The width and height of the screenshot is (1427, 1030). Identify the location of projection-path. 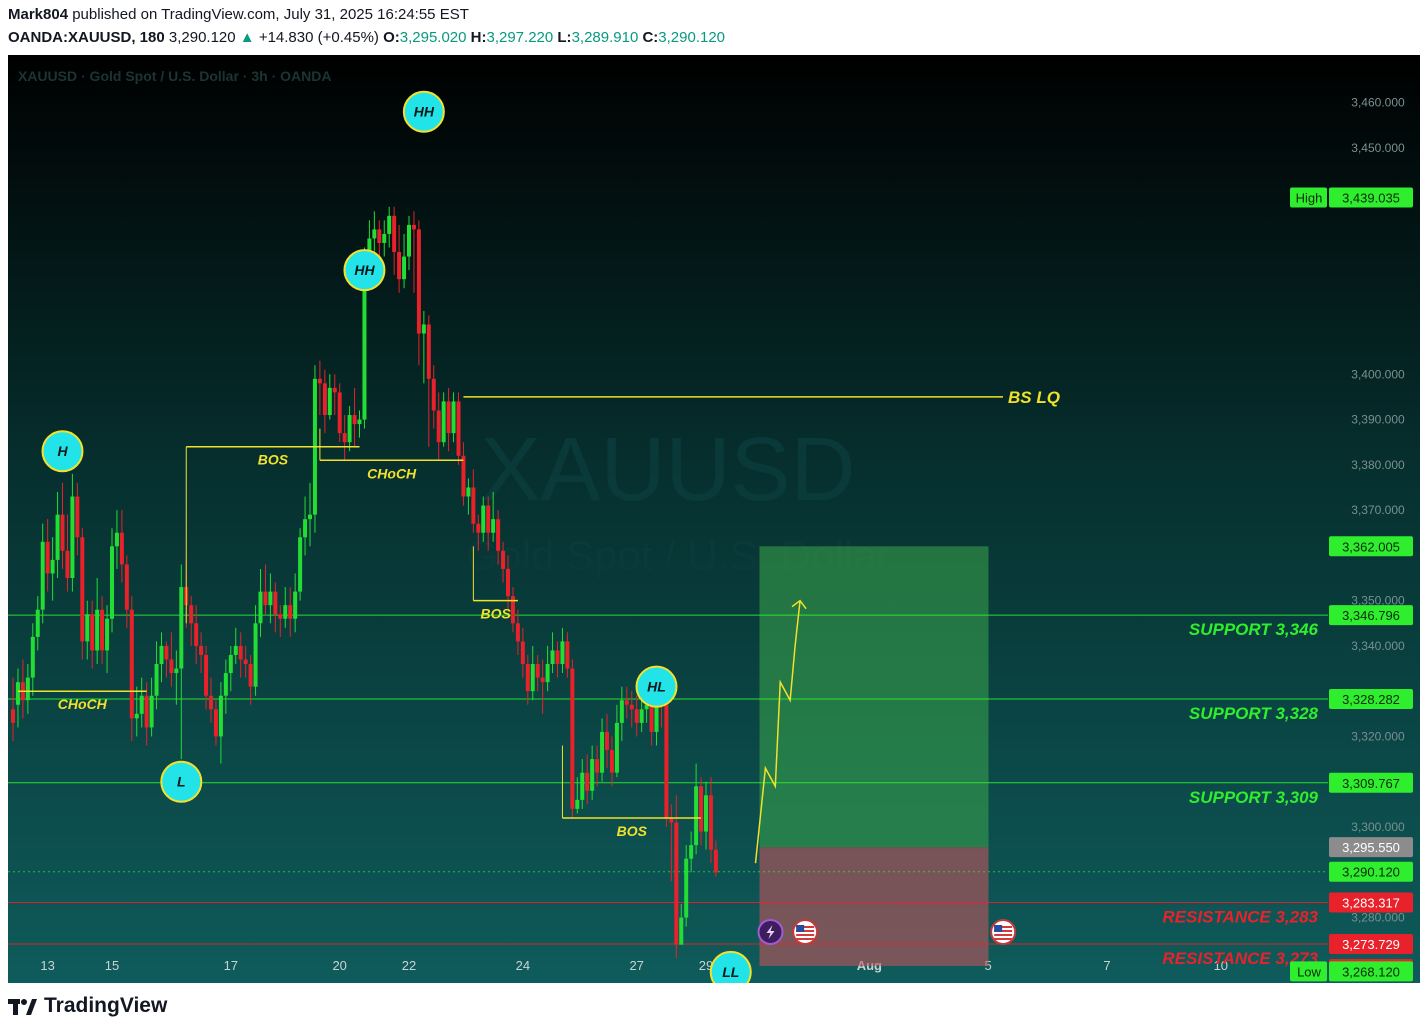
(780, 731).